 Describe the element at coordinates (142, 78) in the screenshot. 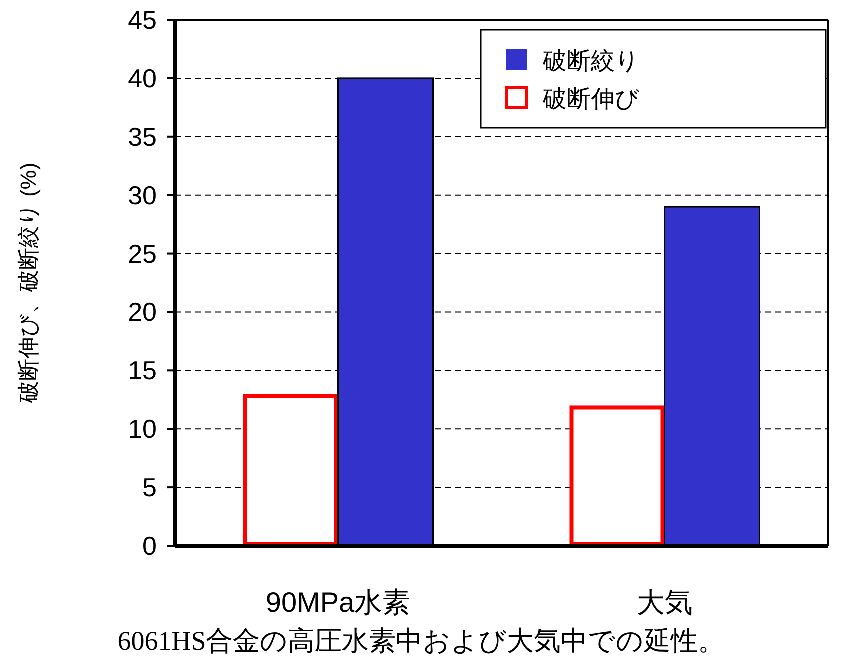

I see `y-tick-label: 40` at that location.